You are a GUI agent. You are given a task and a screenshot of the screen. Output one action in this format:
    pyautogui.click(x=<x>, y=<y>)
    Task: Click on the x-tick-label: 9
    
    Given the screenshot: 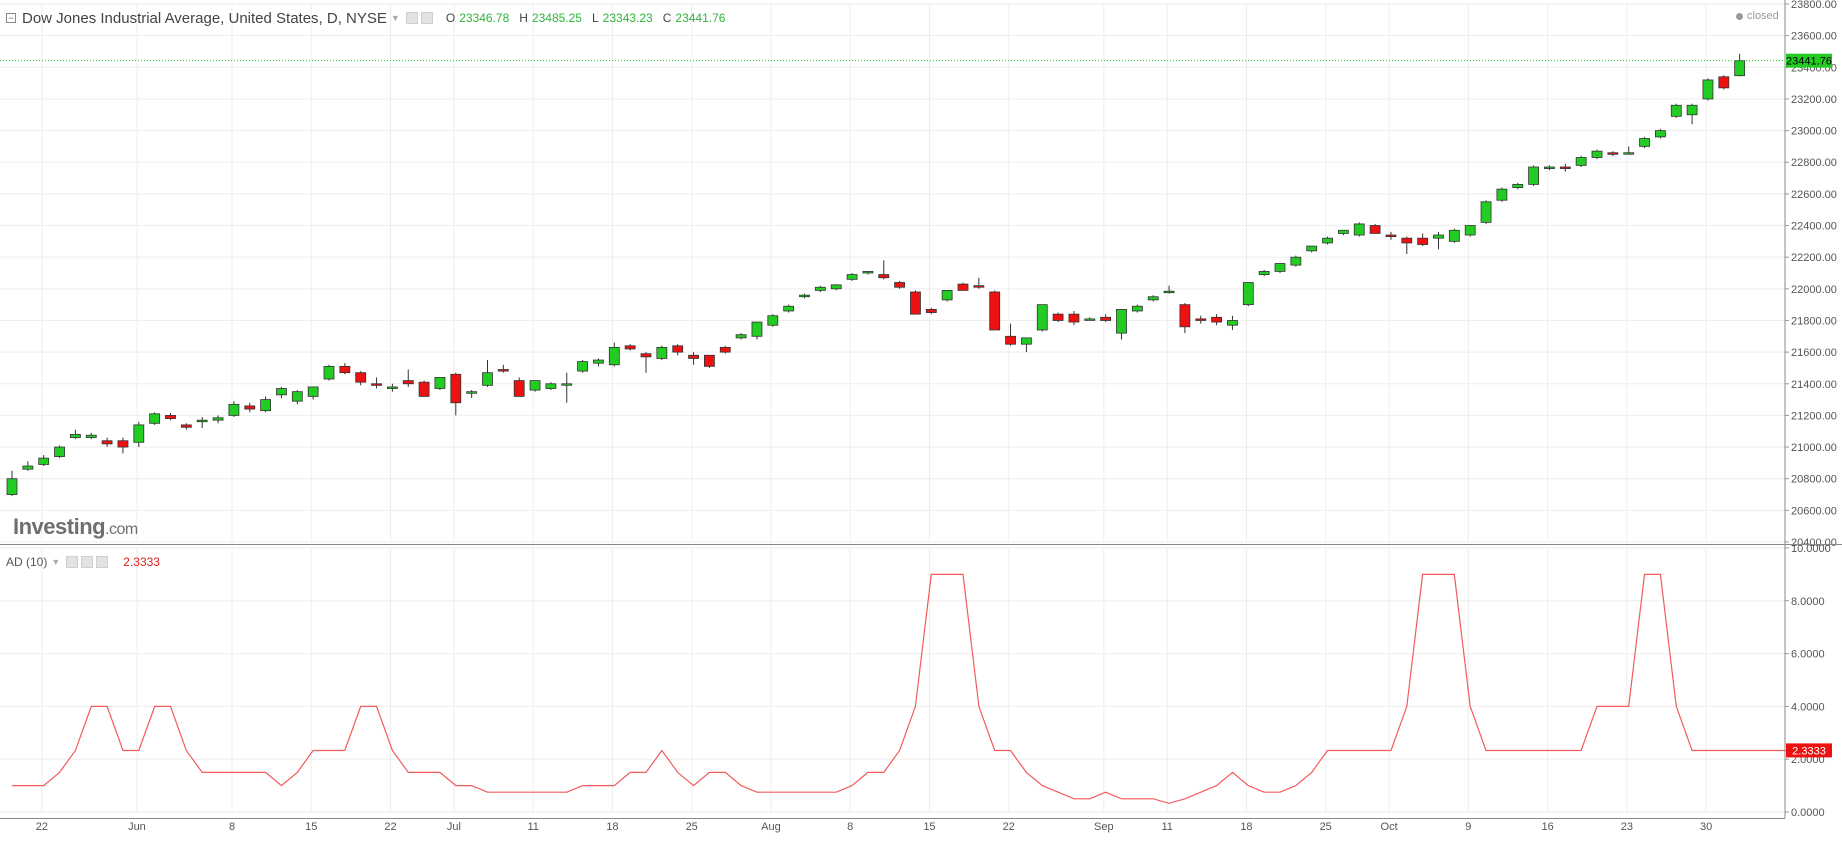 What is the action you would take?
    pyautogui.click(x=1468, y=827)
    